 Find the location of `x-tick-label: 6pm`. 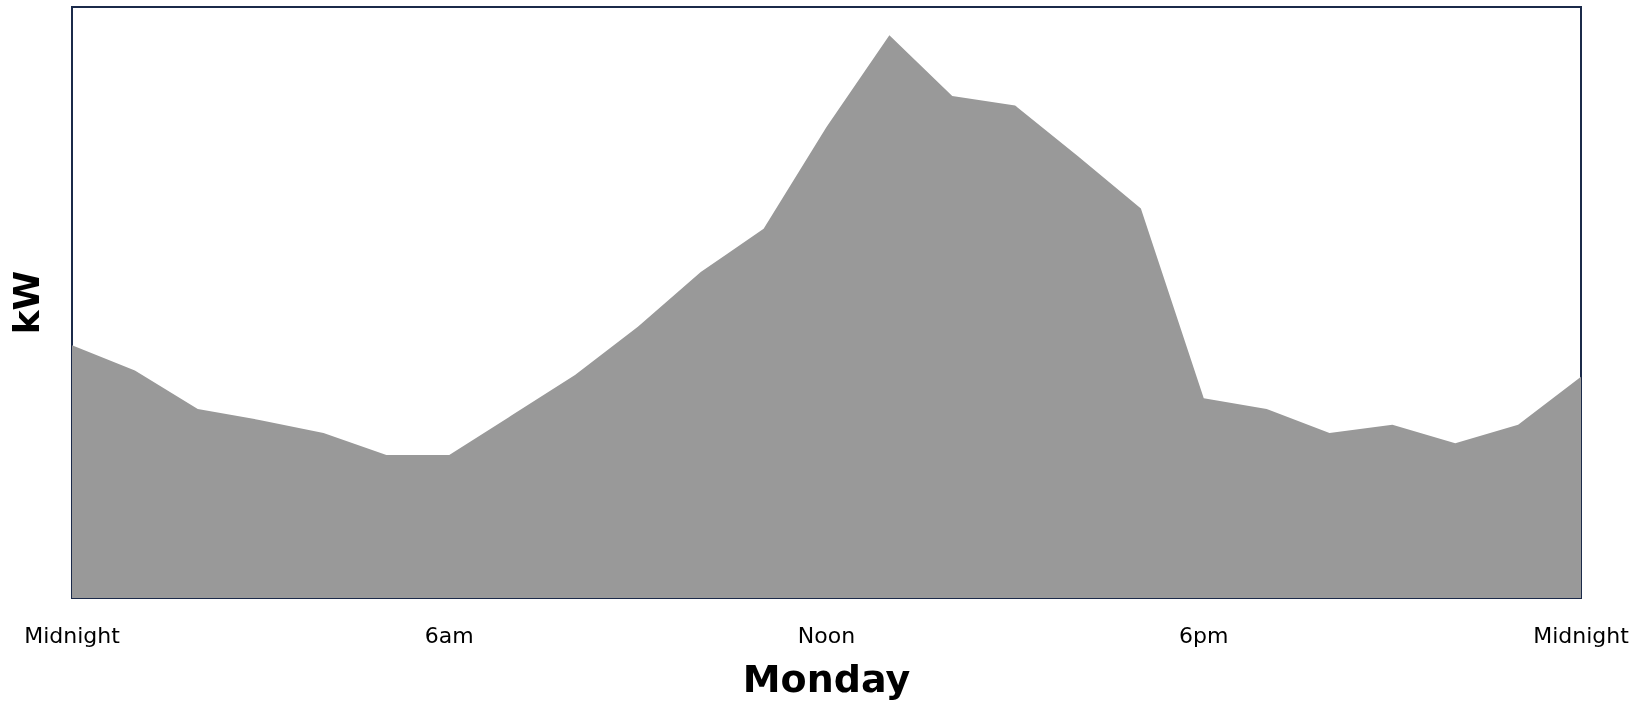

x-tick-label: 6pm is located at coordinates (1204, 635).